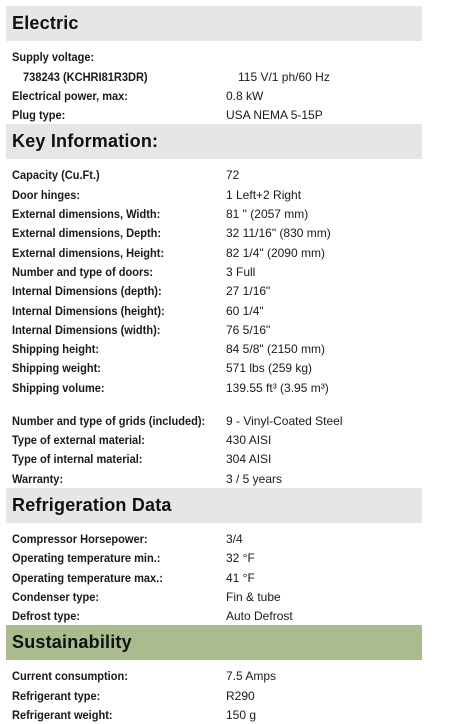 This screenshot has height=724, width=464. What do you see at coordinates (38, 478) in the screenshot?
I see `spec-label: Warranty:` at bounding box center [38, 478].